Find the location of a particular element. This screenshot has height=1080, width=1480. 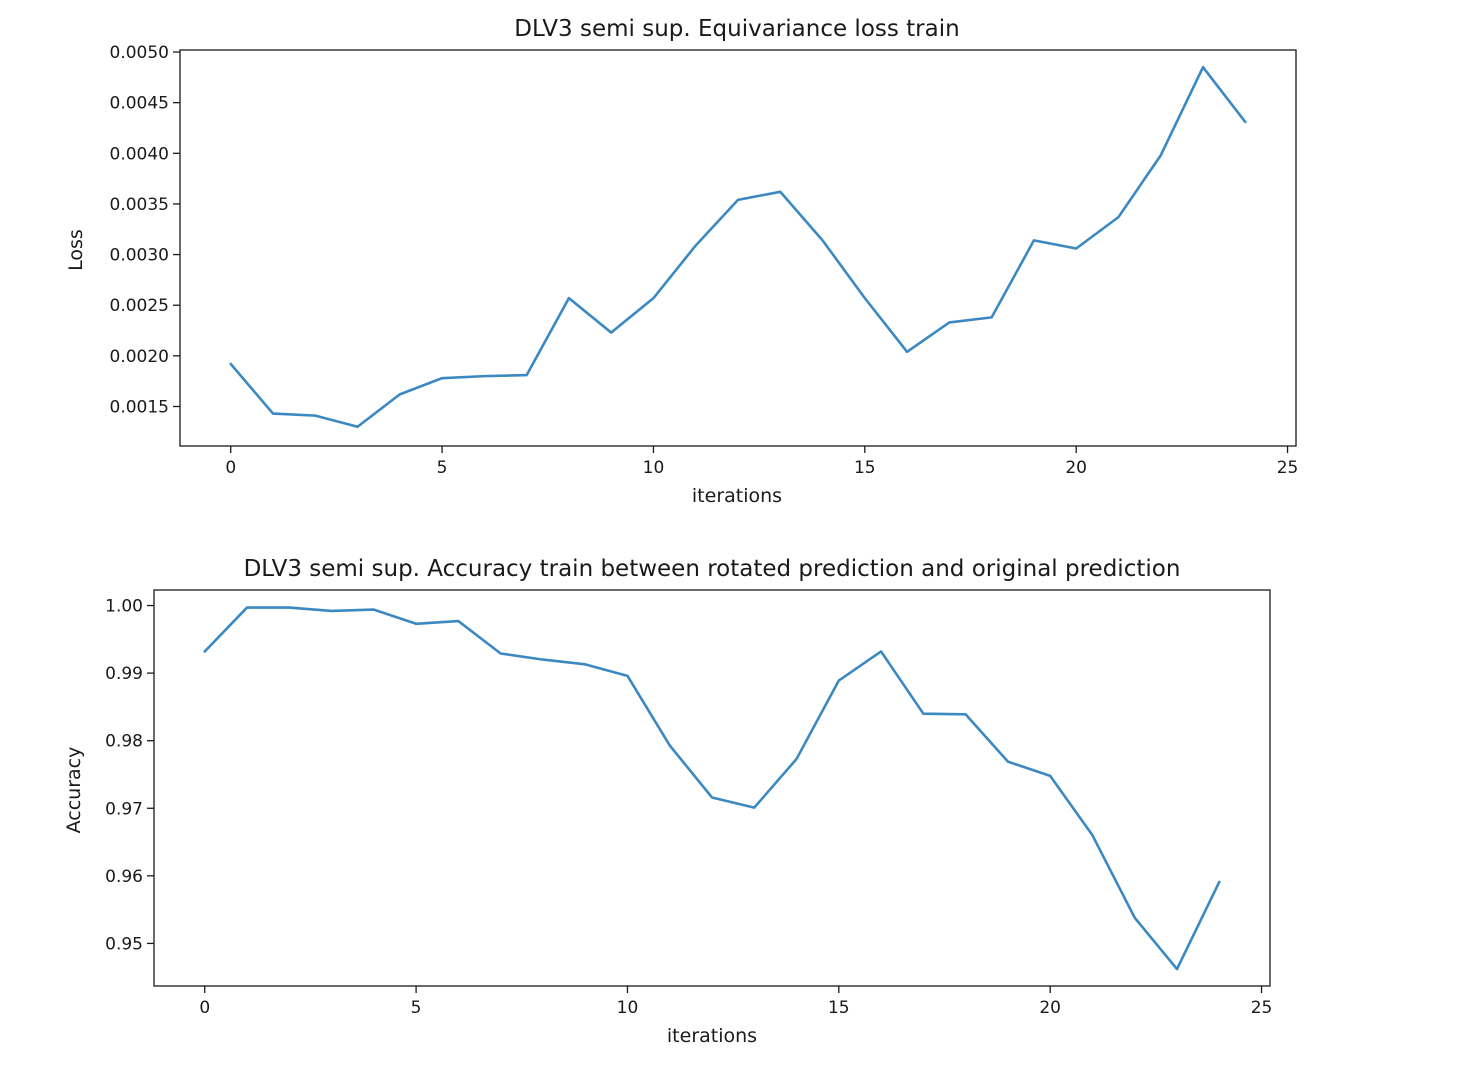

y-tick-label: 0.0035 is located at coordinates (139, 205).